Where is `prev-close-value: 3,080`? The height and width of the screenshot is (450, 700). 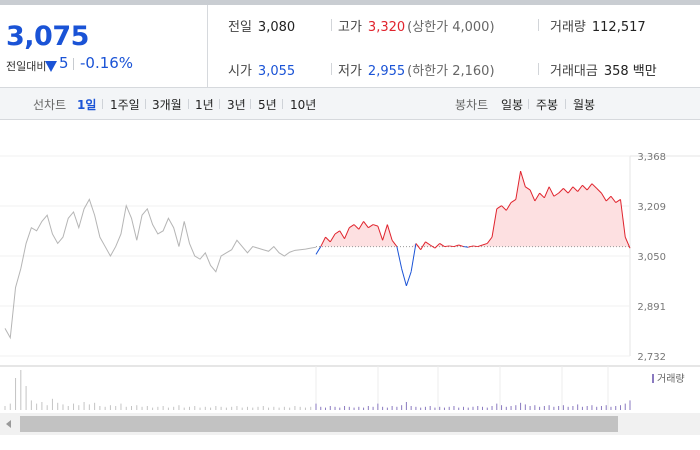 prev-close-value: 3,080 is located at coordinates (276, 27).